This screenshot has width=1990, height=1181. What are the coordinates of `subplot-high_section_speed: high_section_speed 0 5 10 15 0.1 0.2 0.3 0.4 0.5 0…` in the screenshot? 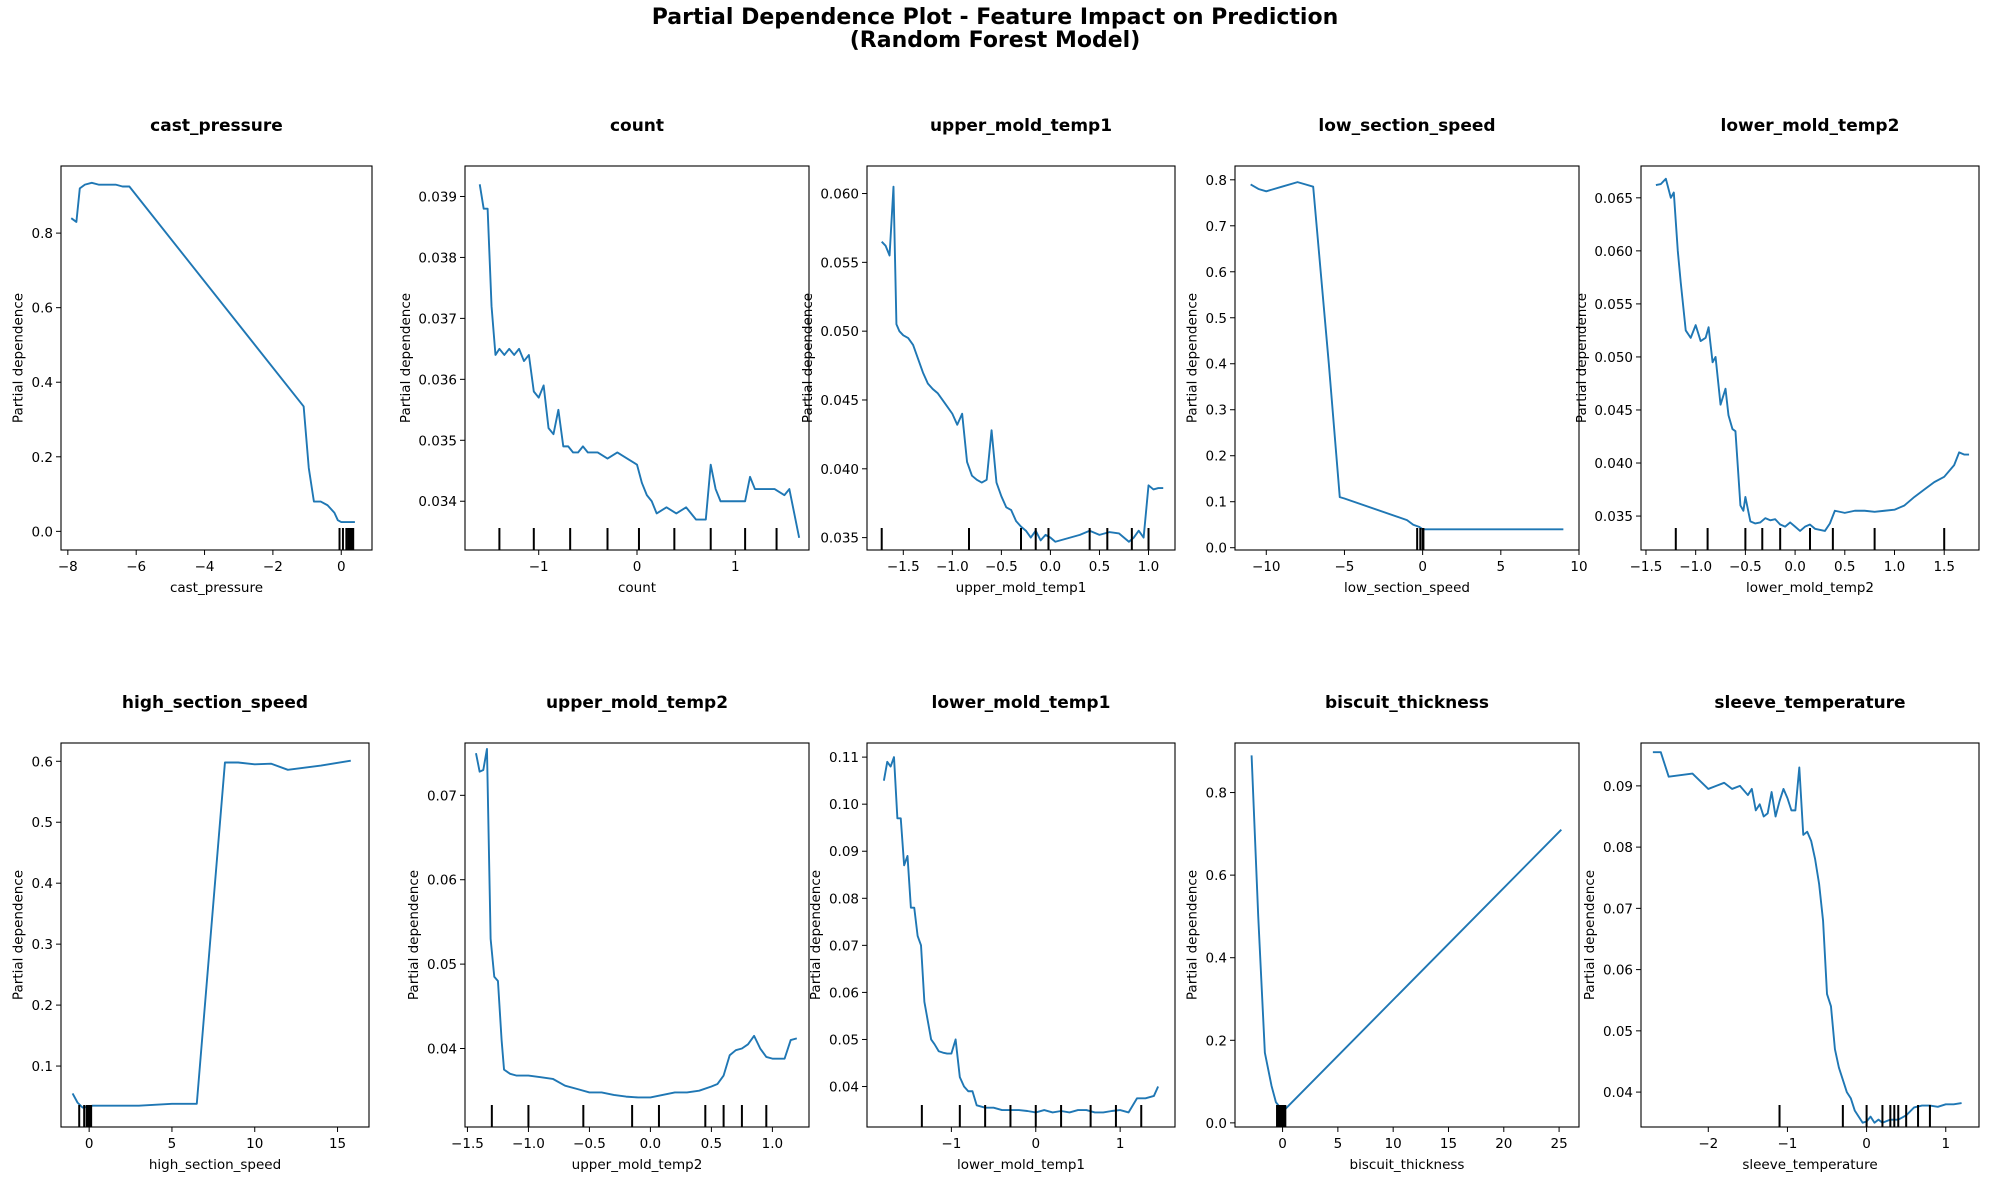 It's located at (190, 933).